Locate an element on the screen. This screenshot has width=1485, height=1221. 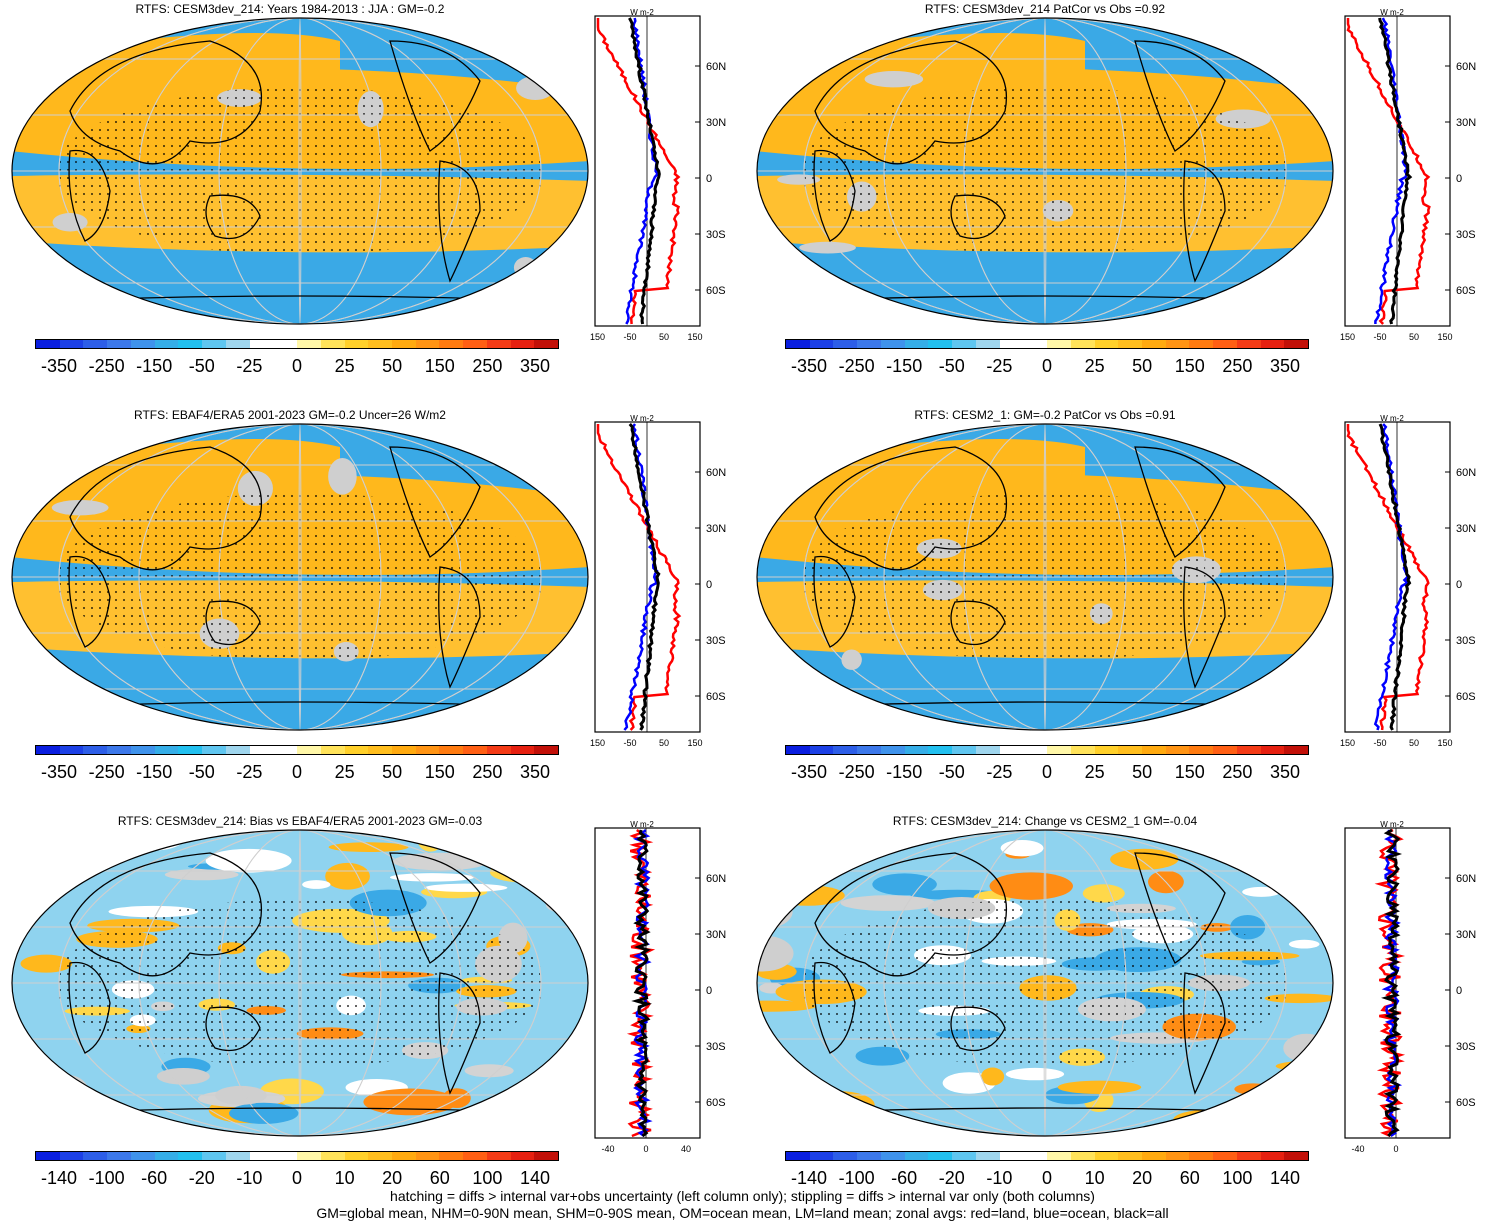
panel-title: RTFS: CESM3dev_214 PatCor vs Obs =0.92 is located at coordinates (1045, 9).